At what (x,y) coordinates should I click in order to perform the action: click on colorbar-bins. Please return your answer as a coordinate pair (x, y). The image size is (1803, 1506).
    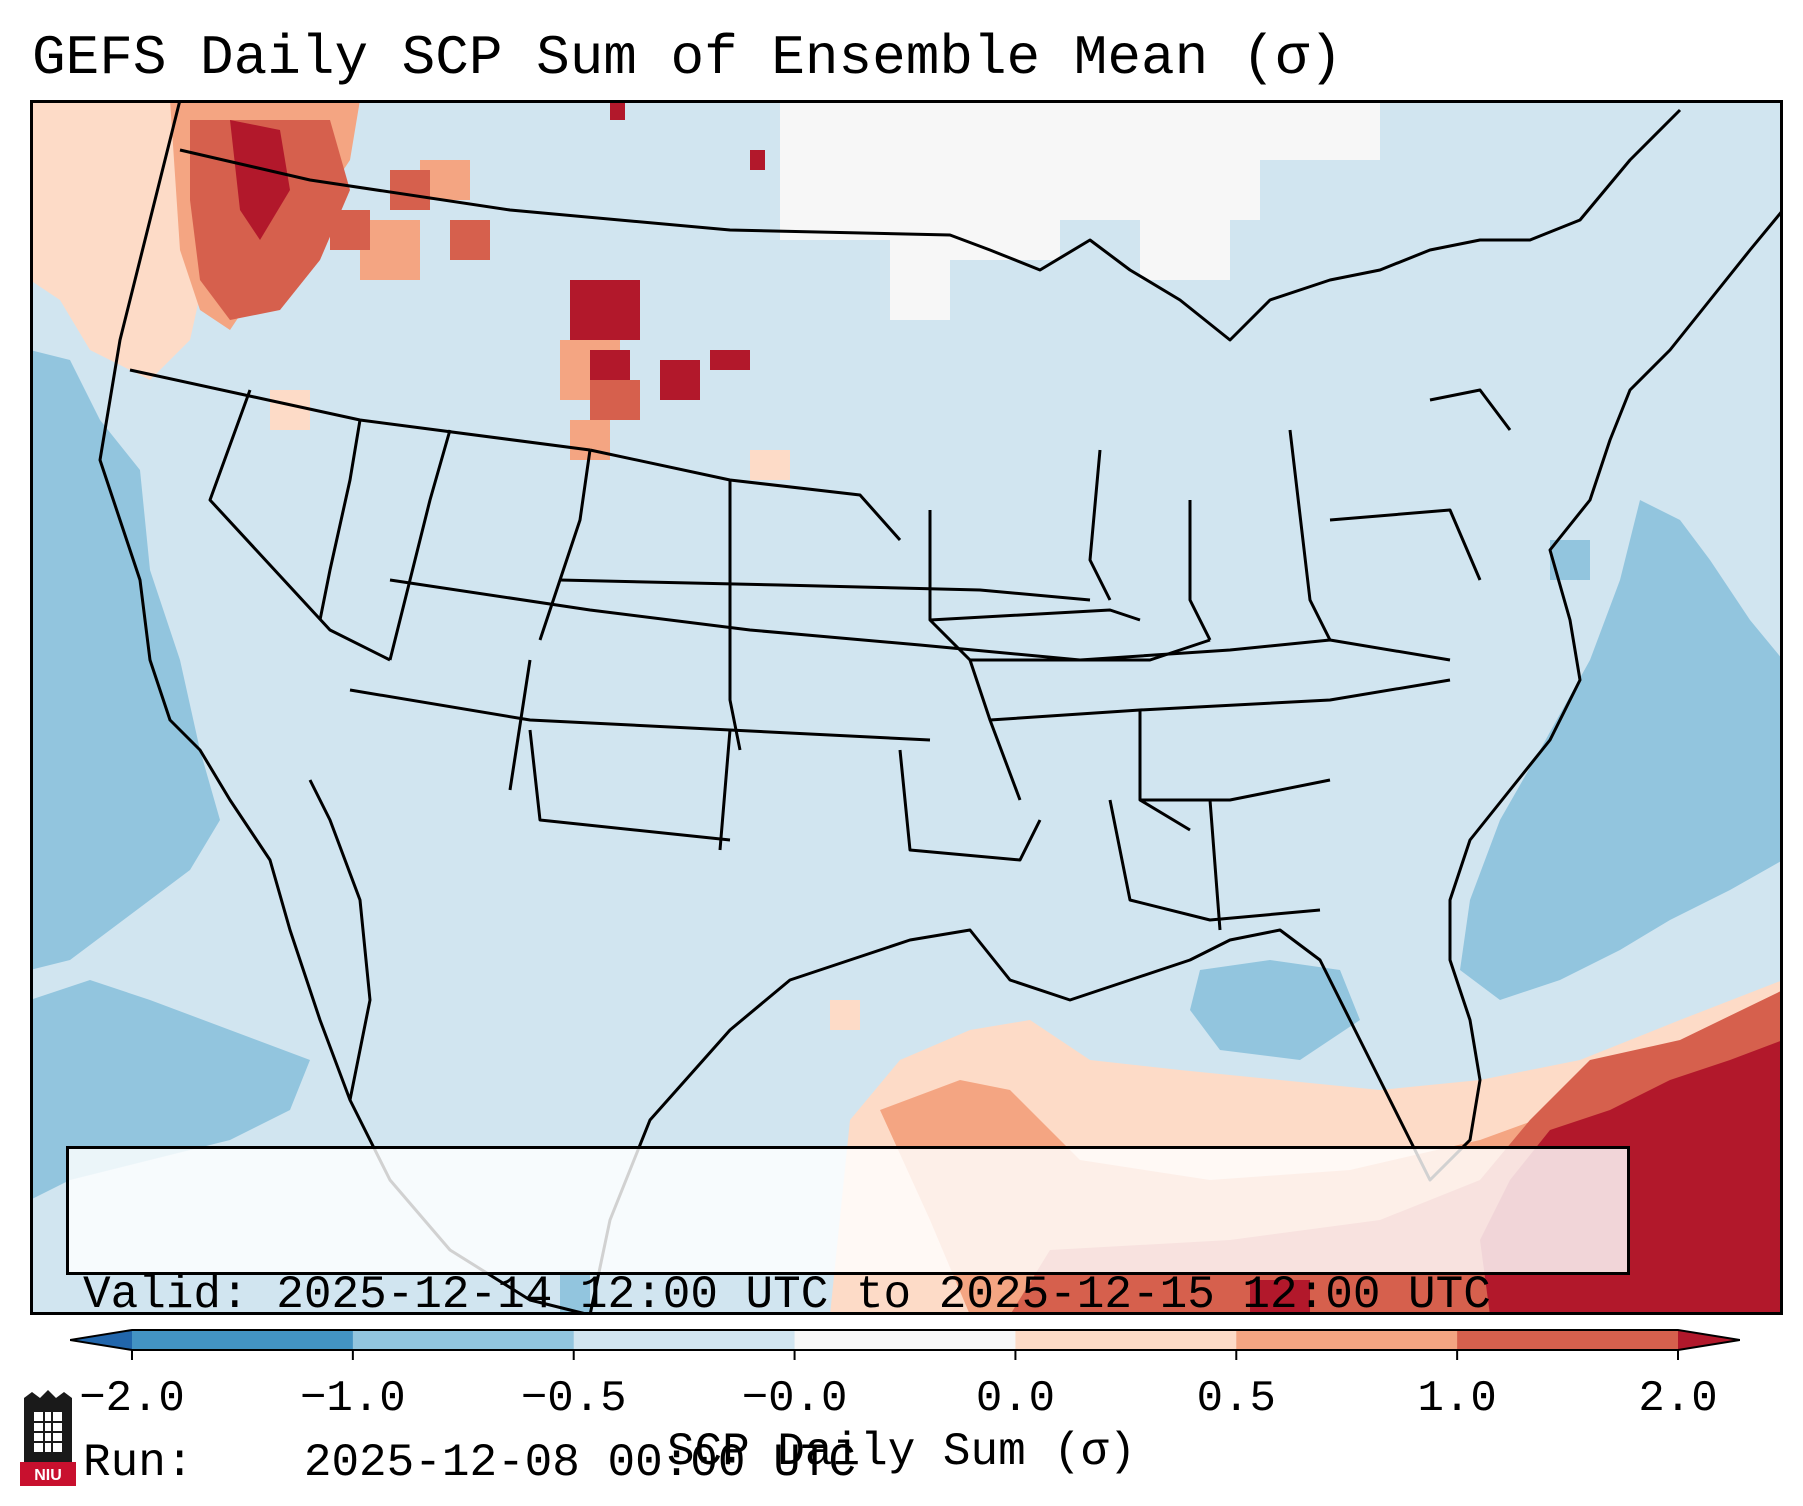
    Looking at the image, I should click on (905, 1340).